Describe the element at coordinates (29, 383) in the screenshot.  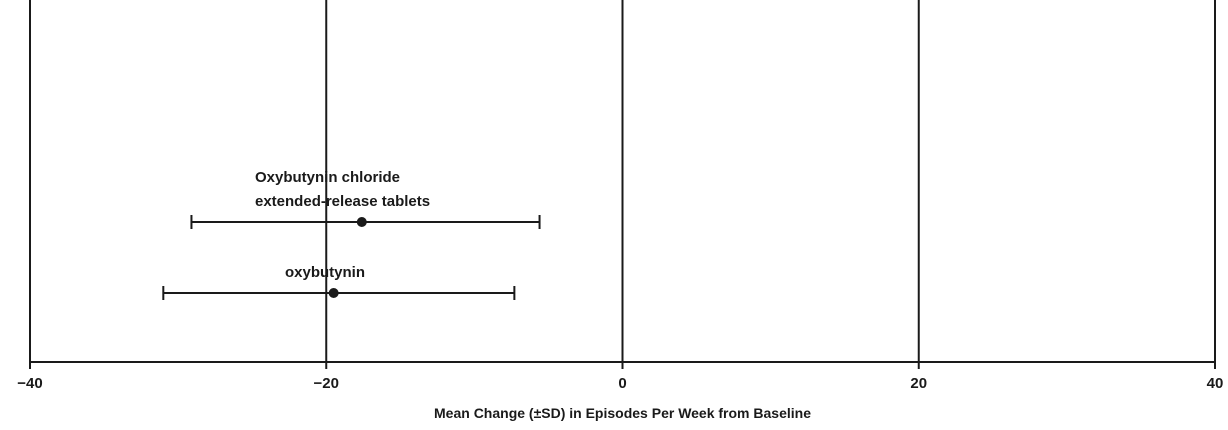
I see `x-tick-label: −40` at that location.